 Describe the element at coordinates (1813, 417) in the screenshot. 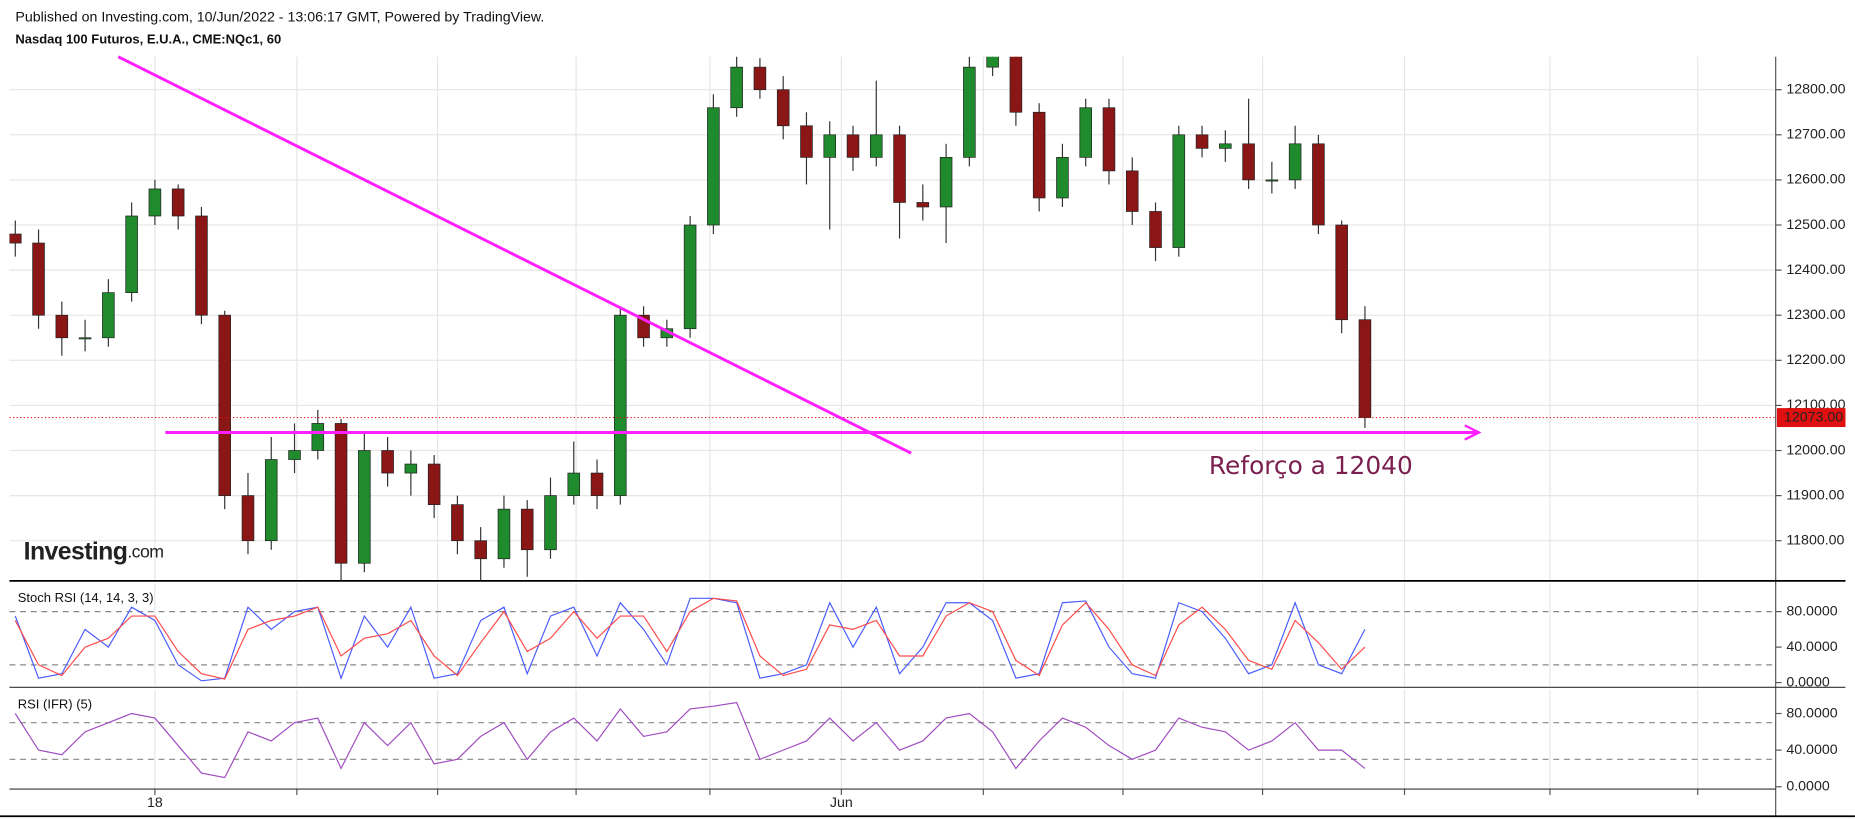

I see `last-price-label: 12073.00` at that location.